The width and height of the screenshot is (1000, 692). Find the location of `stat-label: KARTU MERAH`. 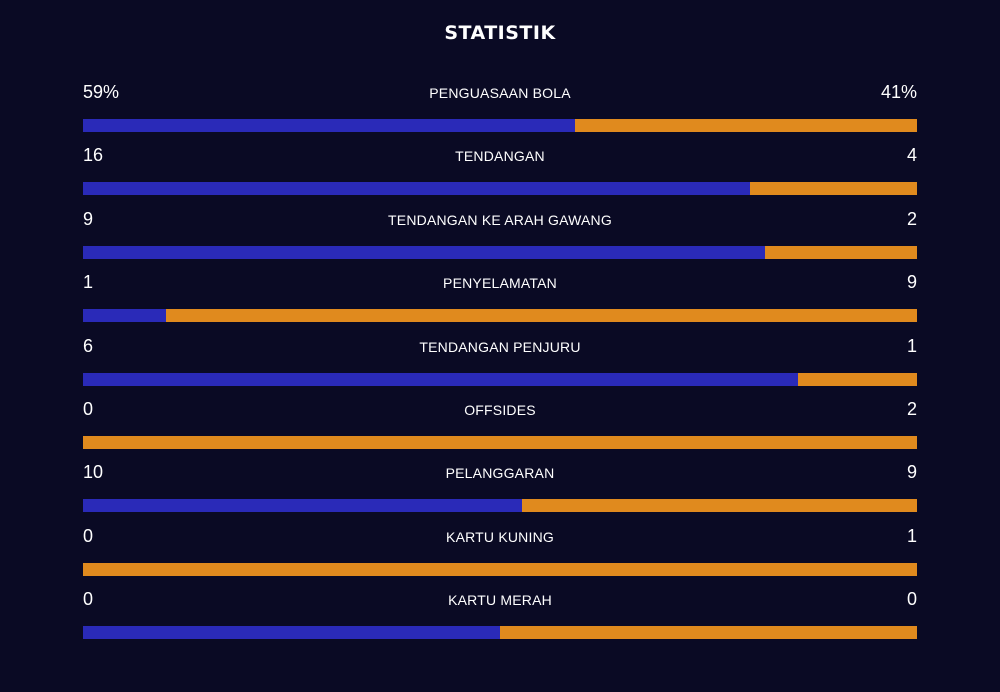

stat-label: KARTU MERAH is located at coordinates (500, 600).